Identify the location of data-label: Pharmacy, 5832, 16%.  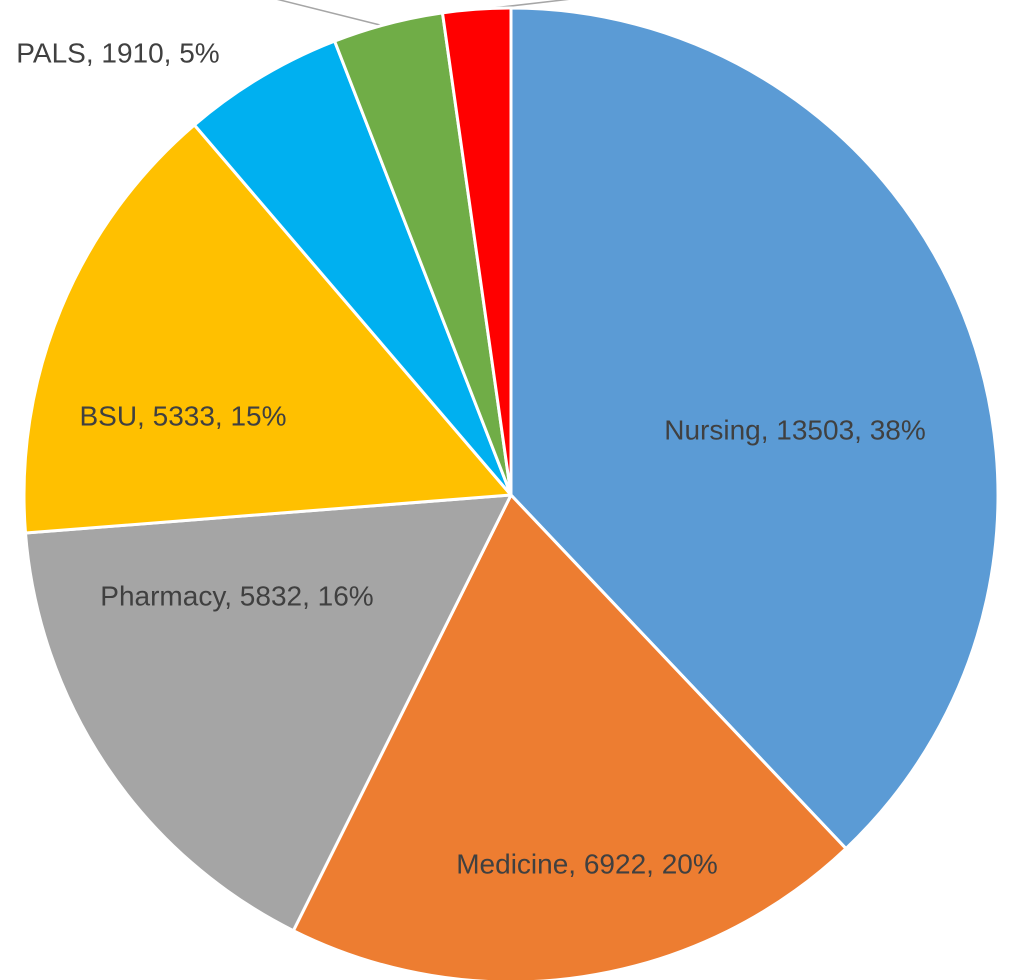
(236, 595).